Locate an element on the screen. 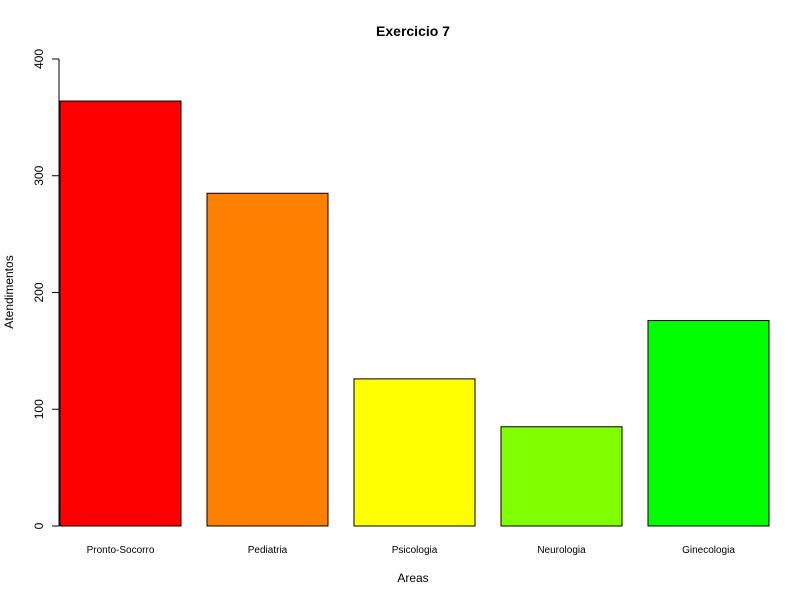  y-axis: 0 100 200 300 400 is located at coordinates (46, 289).